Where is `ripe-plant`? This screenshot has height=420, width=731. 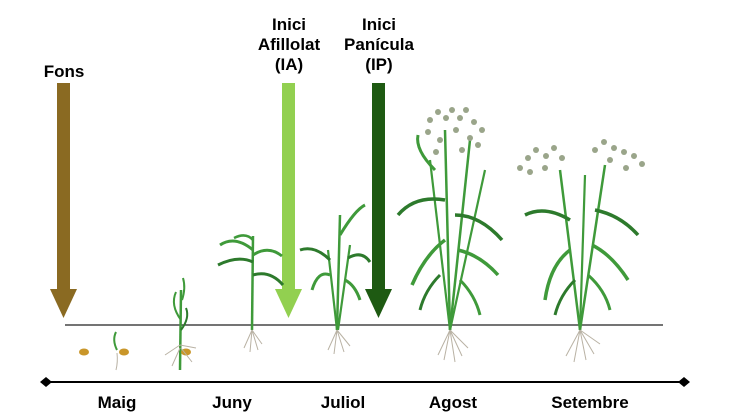
ripe-plant is located at coordinates (581, 251).